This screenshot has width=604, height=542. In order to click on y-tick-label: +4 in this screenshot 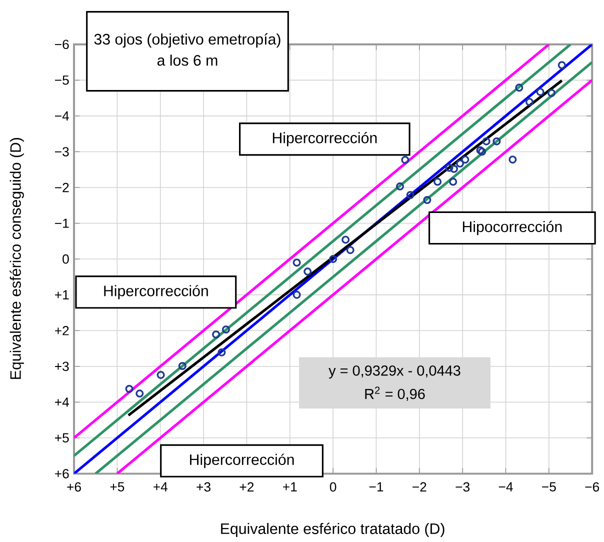, I will do `click(62, 402)`.